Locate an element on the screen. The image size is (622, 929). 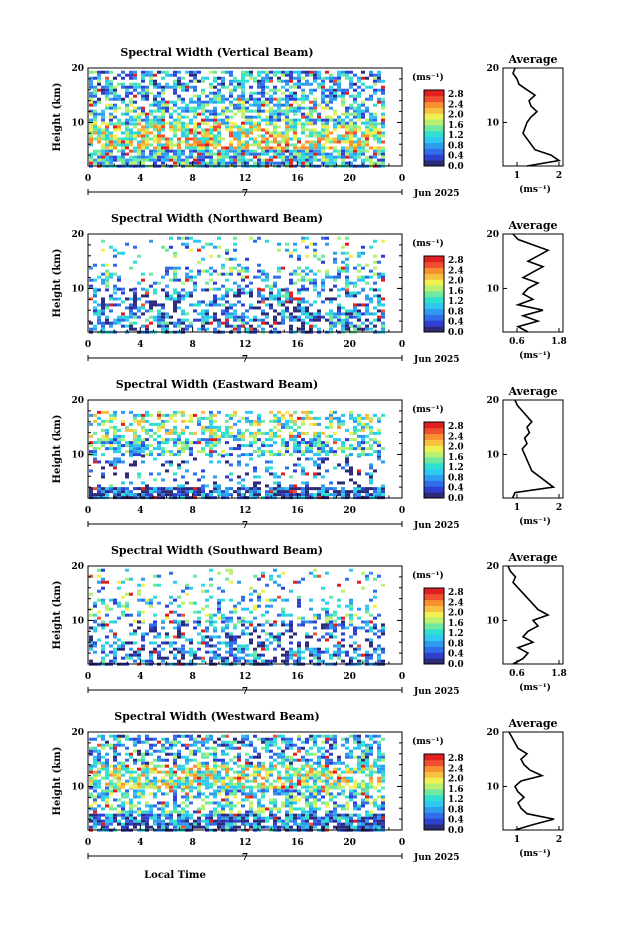
colorbar-swatch is located at coordinates (434, 329).